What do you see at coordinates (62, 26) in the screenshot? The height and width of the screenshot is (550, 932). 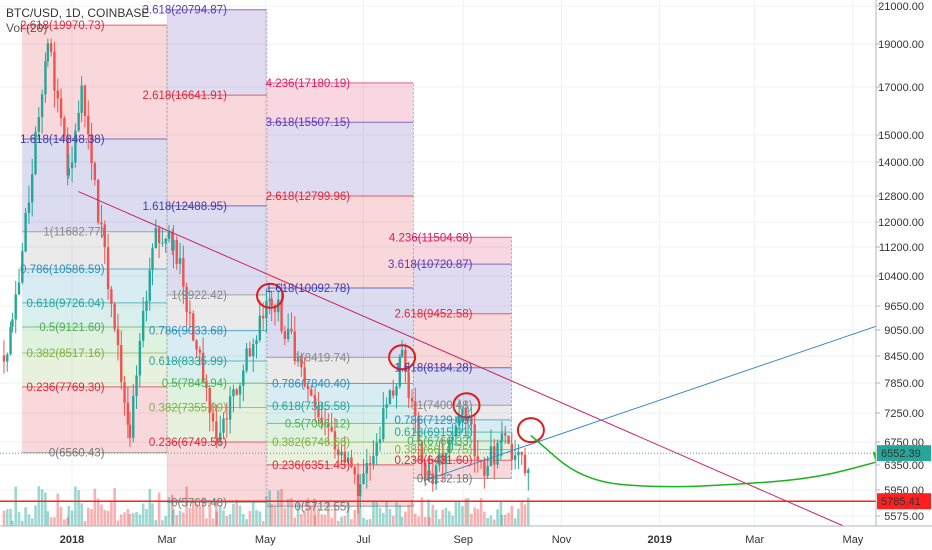 I see `fib-level-label: 2.618(19970.73)` at bounding box center [62, 26].